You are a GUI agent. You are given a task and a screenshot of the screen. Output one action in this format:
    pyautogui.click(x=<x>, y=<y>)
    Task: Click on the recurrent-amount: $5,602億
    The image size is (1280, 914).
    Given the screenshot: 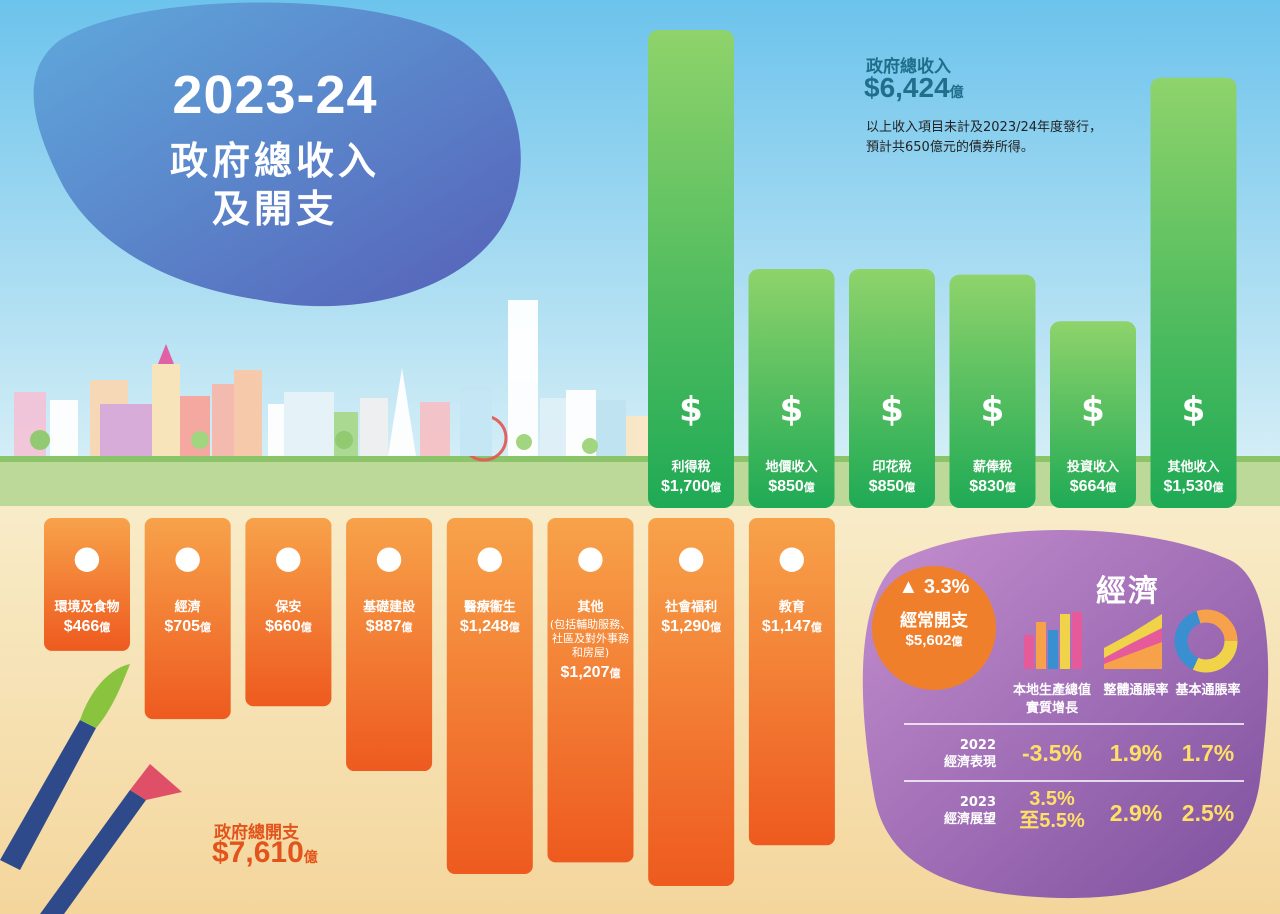 What is the action you would take?
    pyautogui.click(x=934, y=640)
    